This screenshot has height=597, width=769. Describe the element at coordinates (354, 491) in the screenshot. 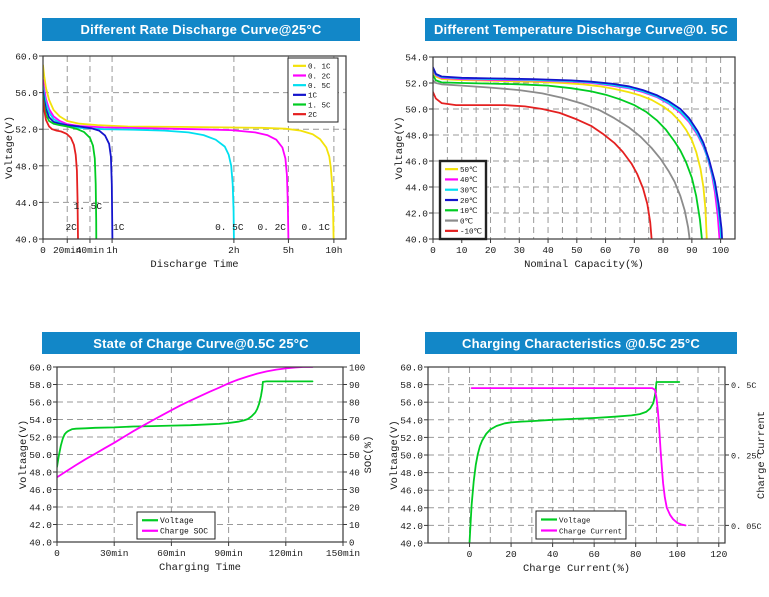

I see `right-tick-label: 30` at that location.